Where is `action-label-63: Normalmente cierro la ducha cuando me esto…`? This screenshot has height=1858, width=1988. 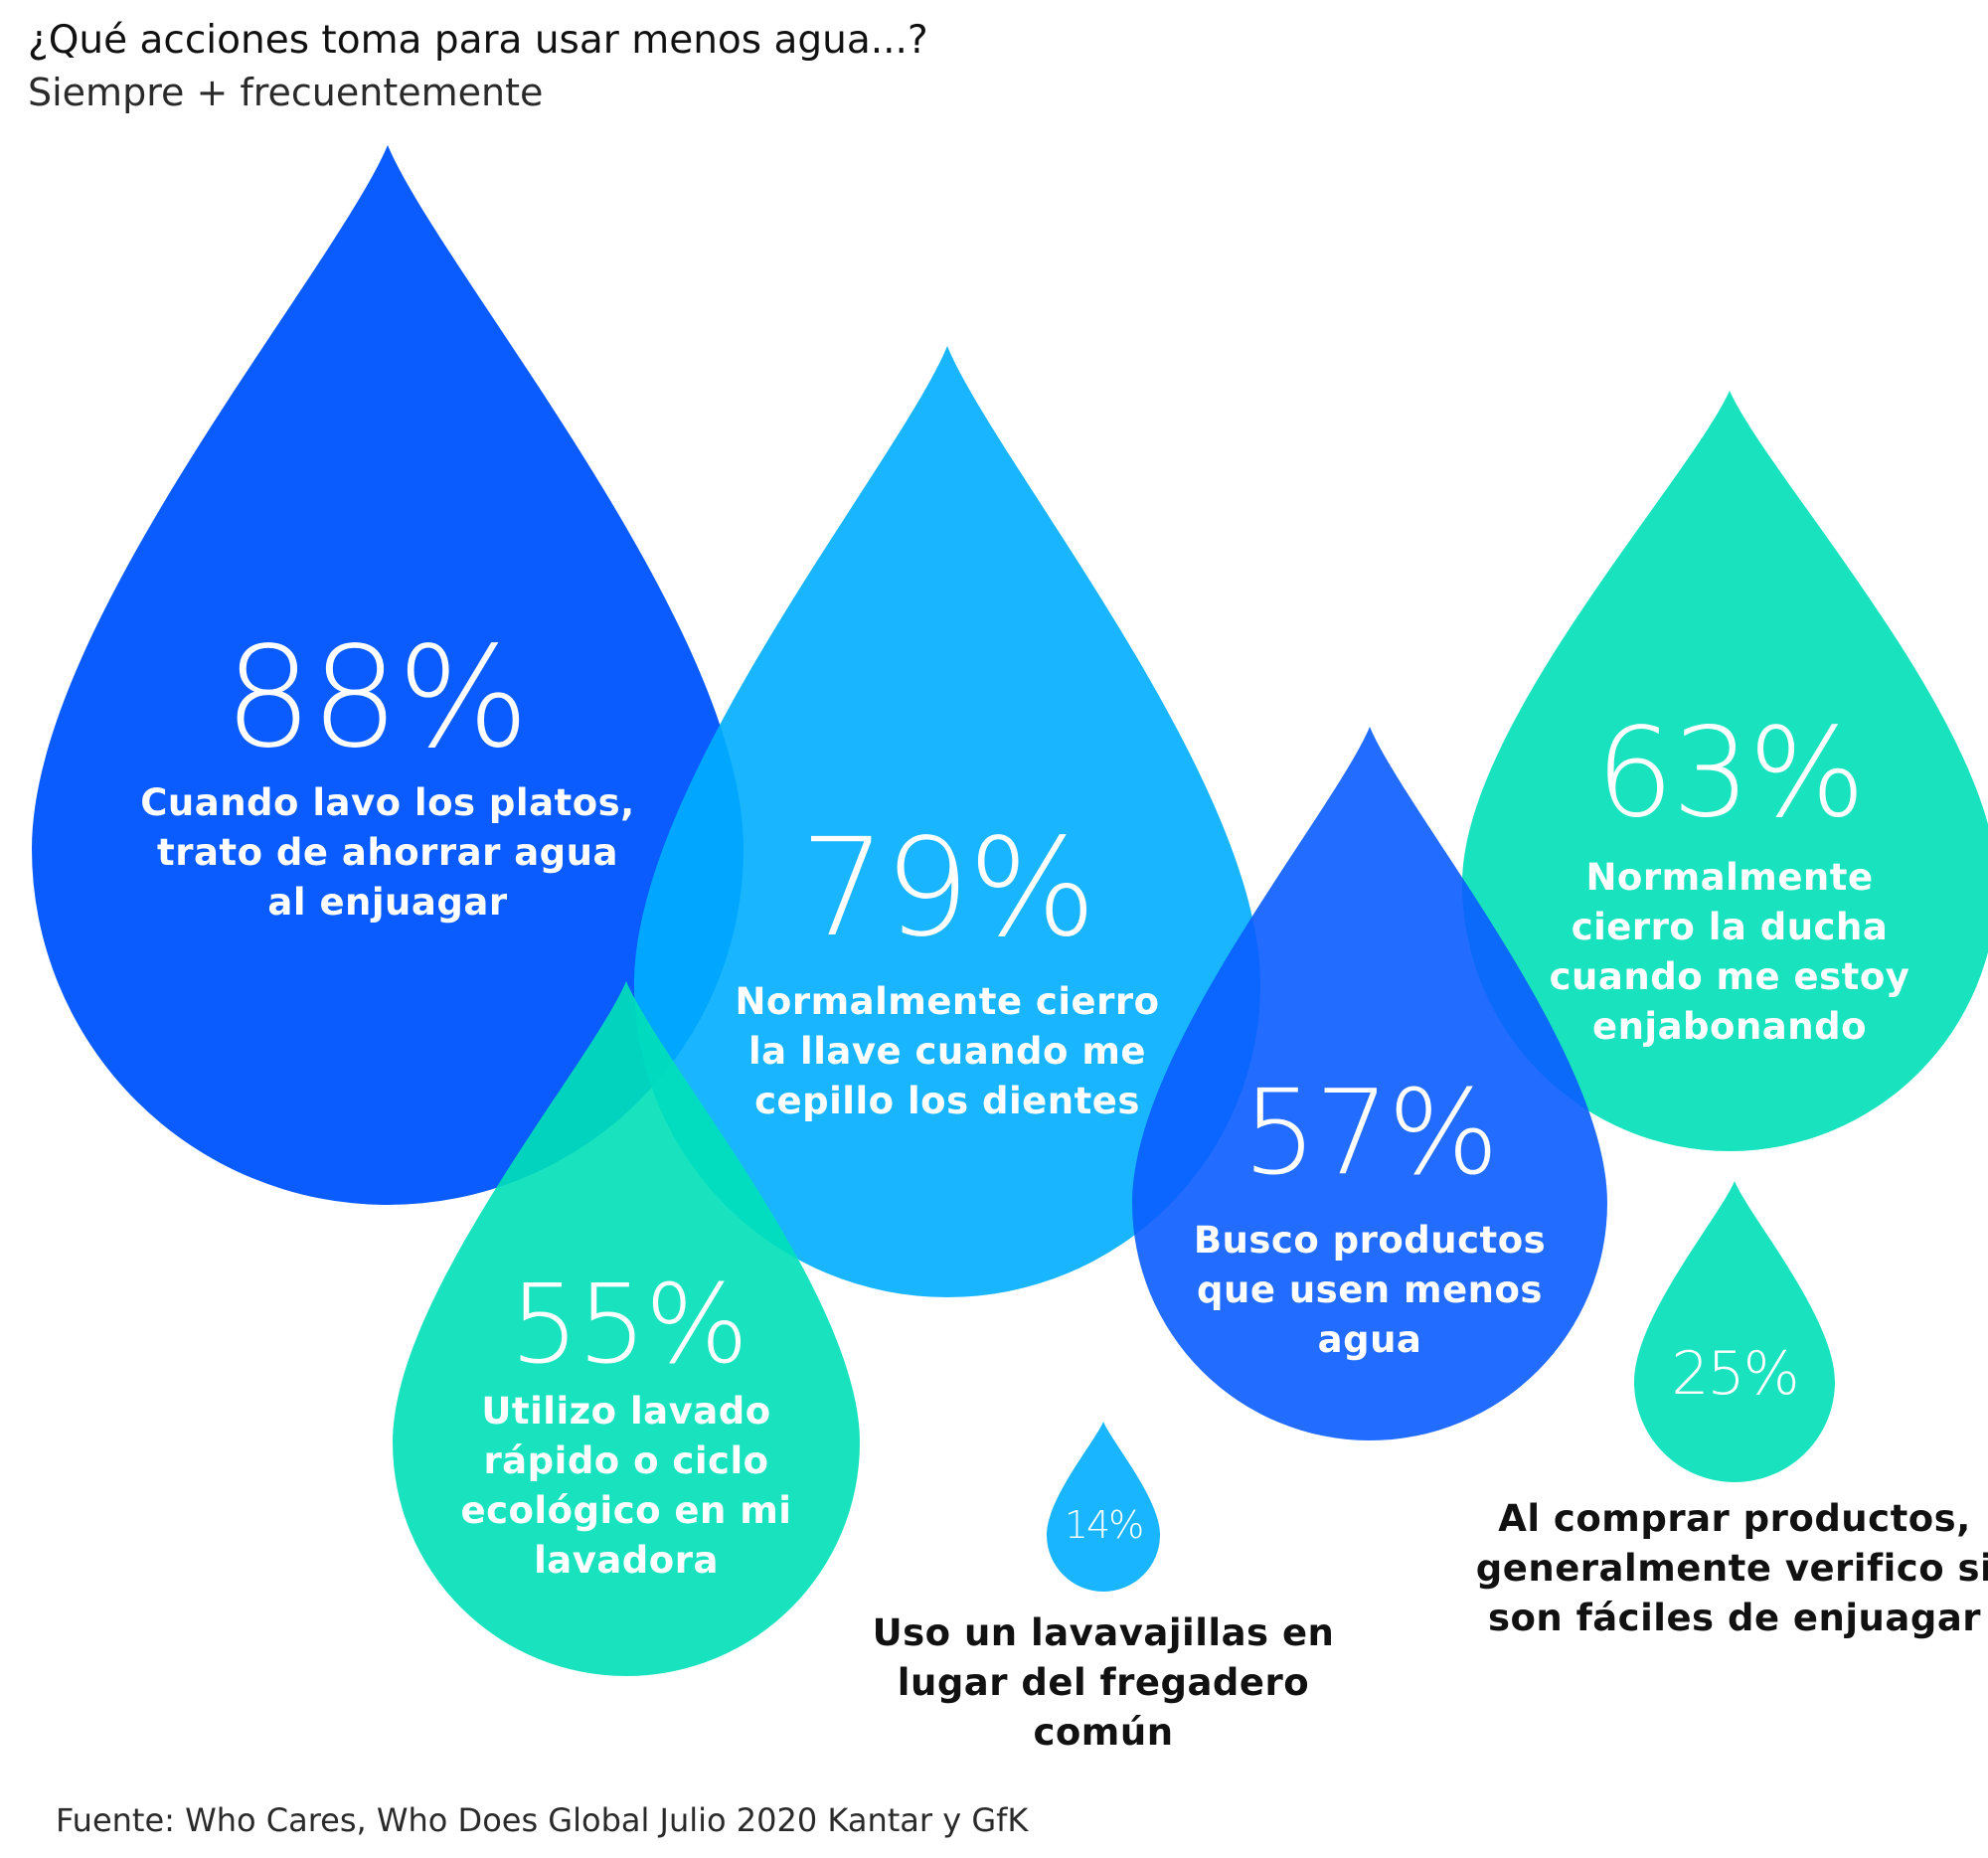
action-label-63: Normalmente cierro la ducha cuando me esto… is located at coordinates (1730, 952).